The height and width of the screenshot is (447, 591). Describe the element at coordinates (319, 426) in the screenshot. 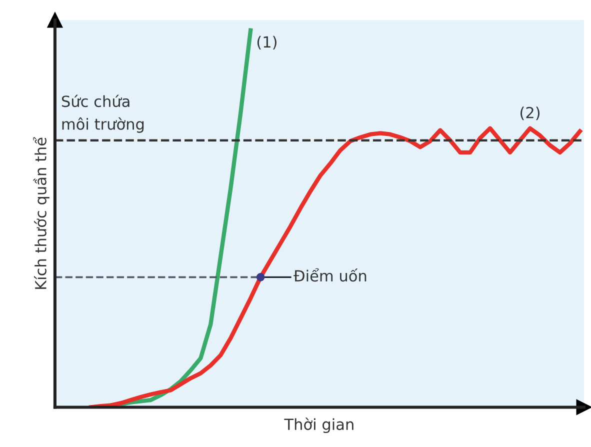

I see `x-axis-title: Thời gian` at that location.